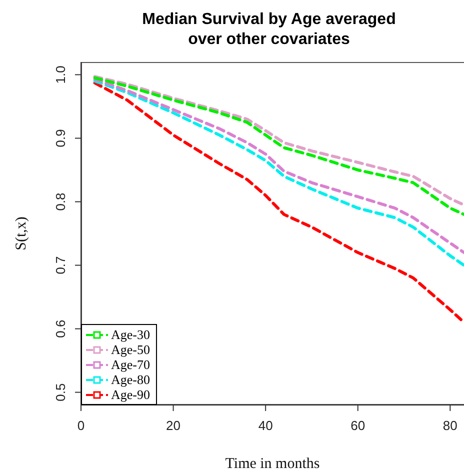  What do you see at coordinates (265, 426) in the screenshot?
I see `x-tick-label: 40` at bounding box center [265, 426].